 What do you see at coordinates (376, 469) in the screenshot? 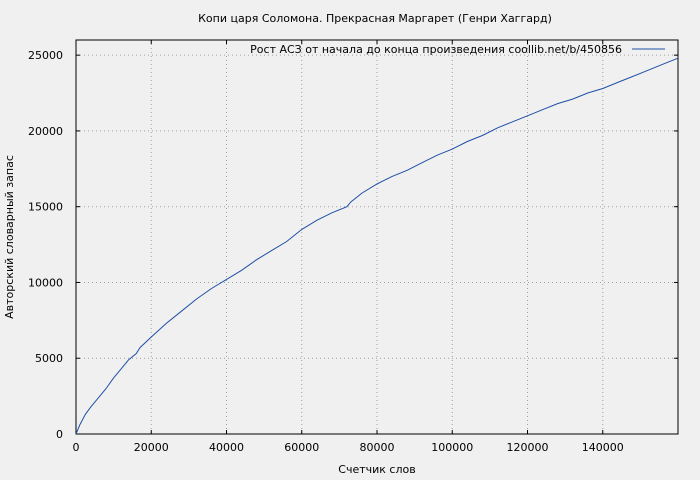
I see `x-axis-label: Счетчик слов` at bounding box center [376, 469].